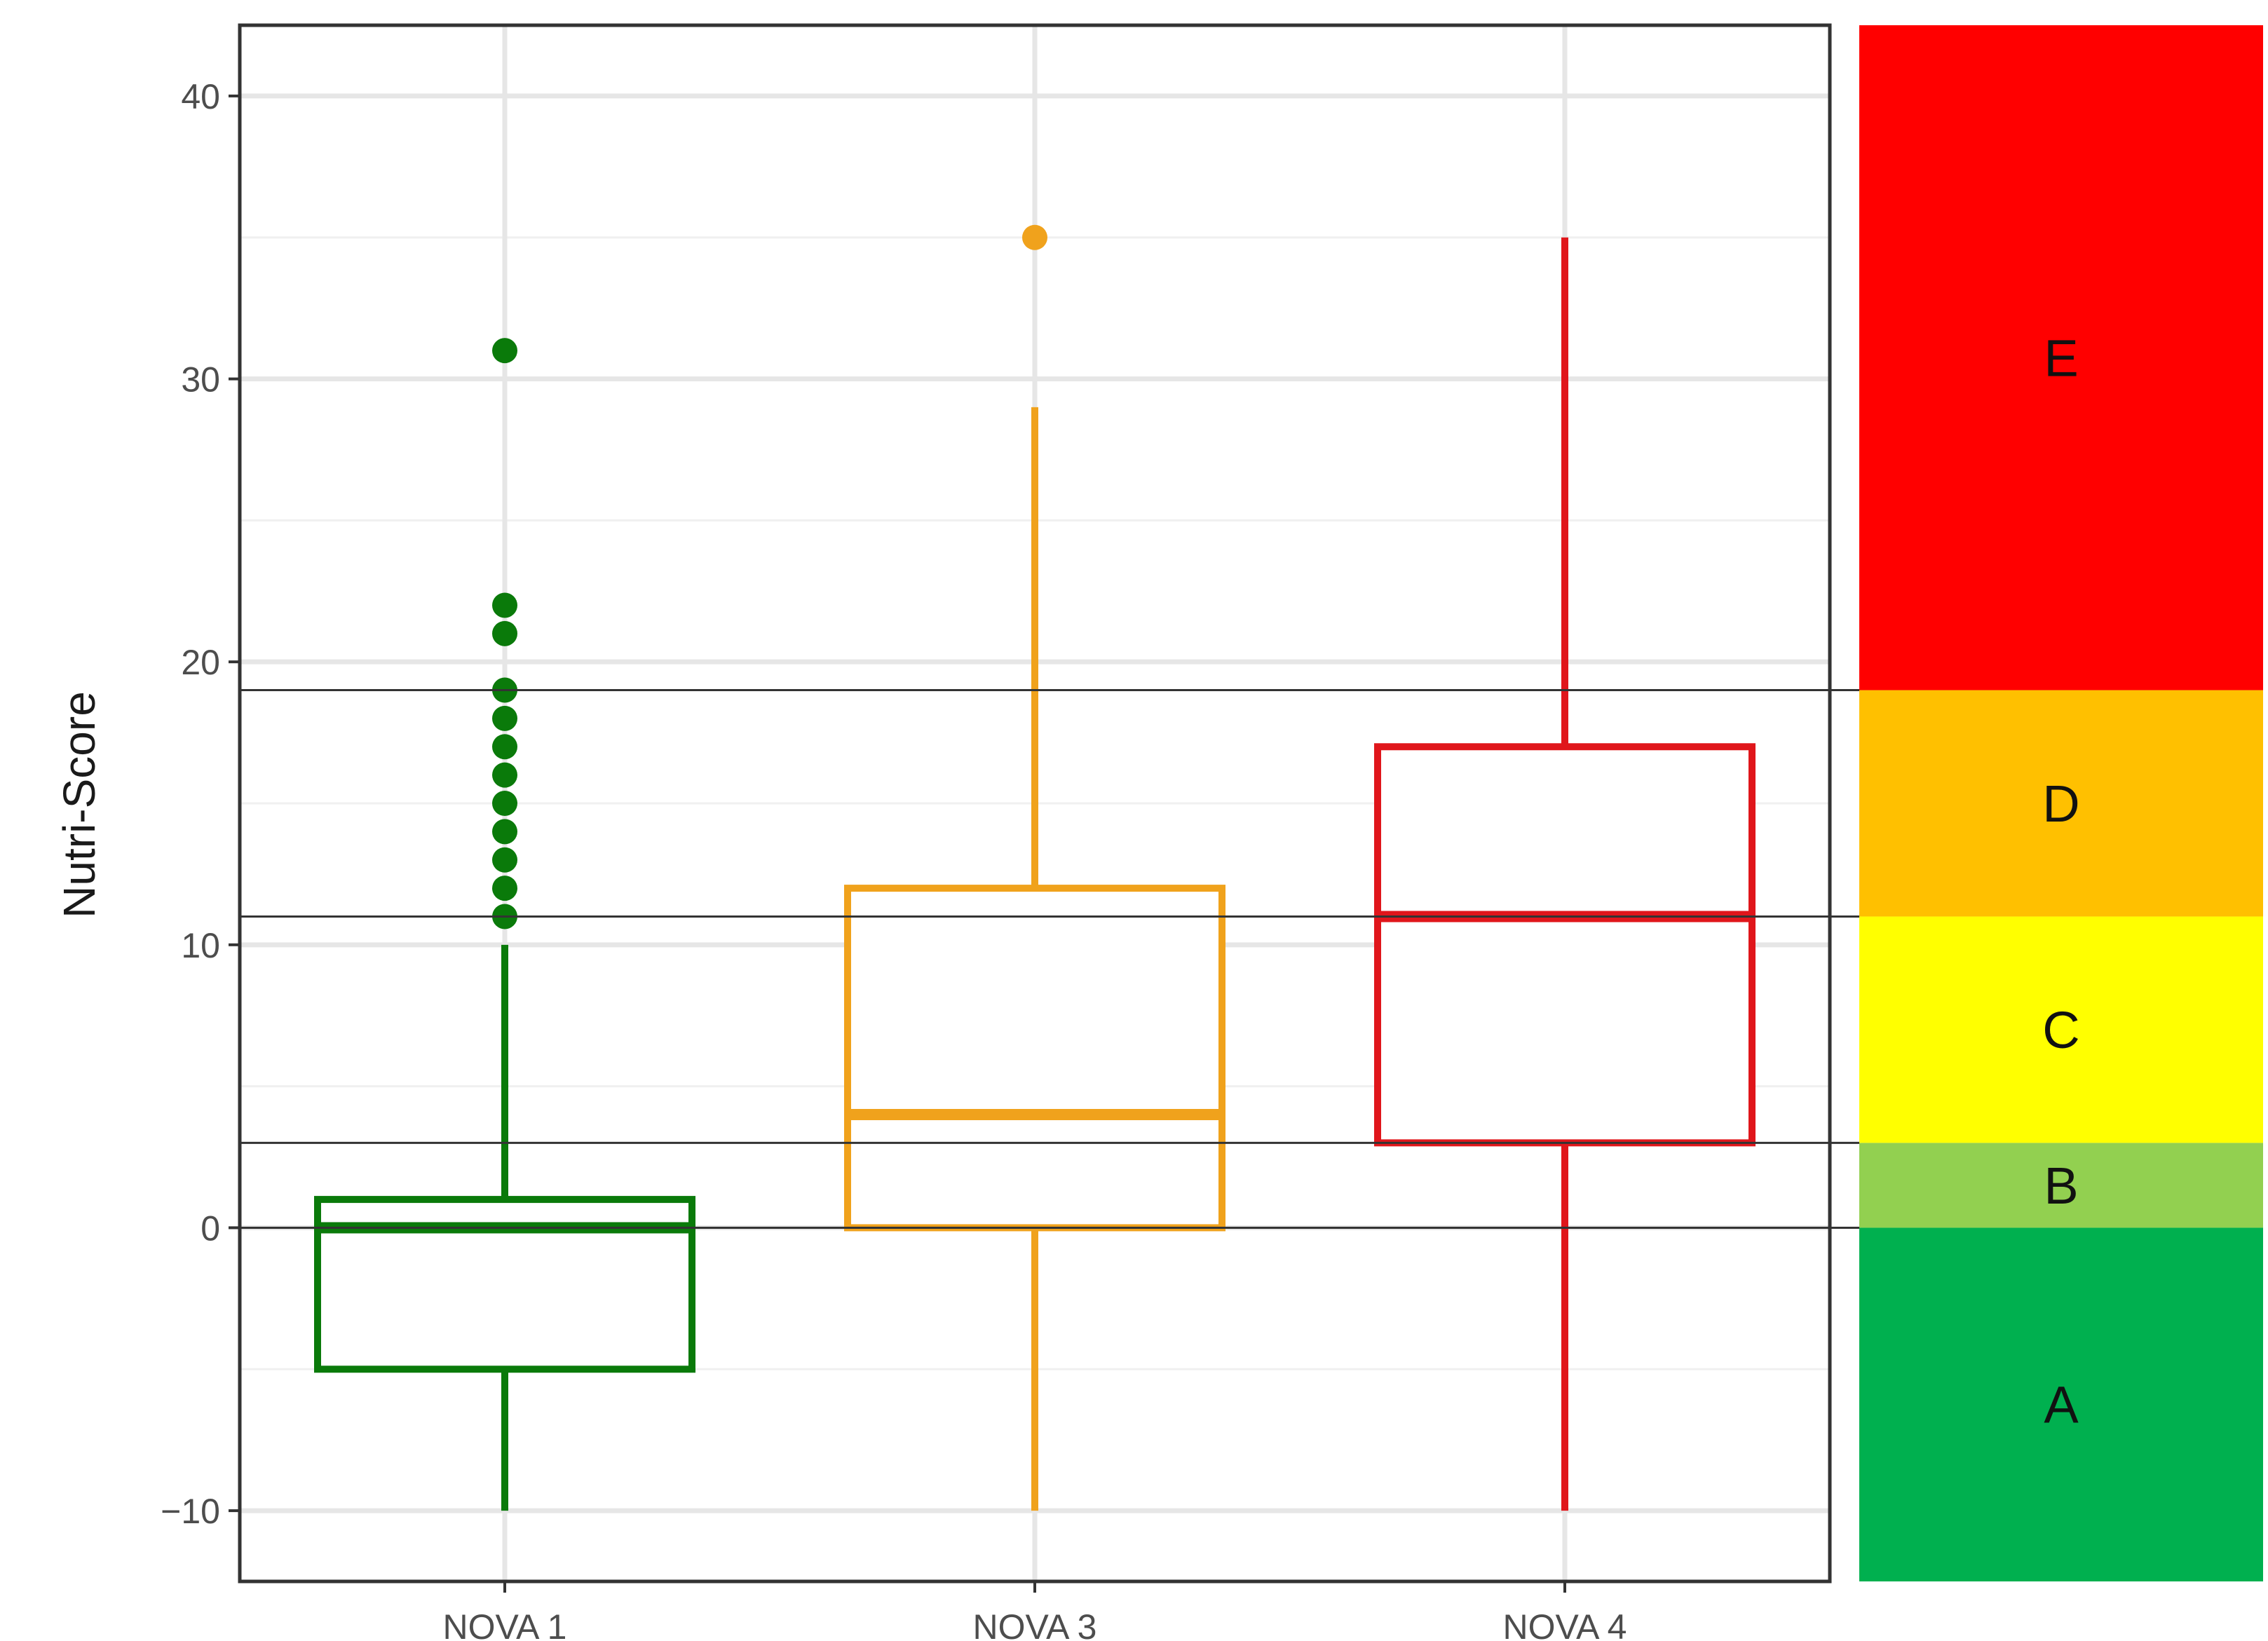  I want to click on band-label-e: E, so click(2061, 358).